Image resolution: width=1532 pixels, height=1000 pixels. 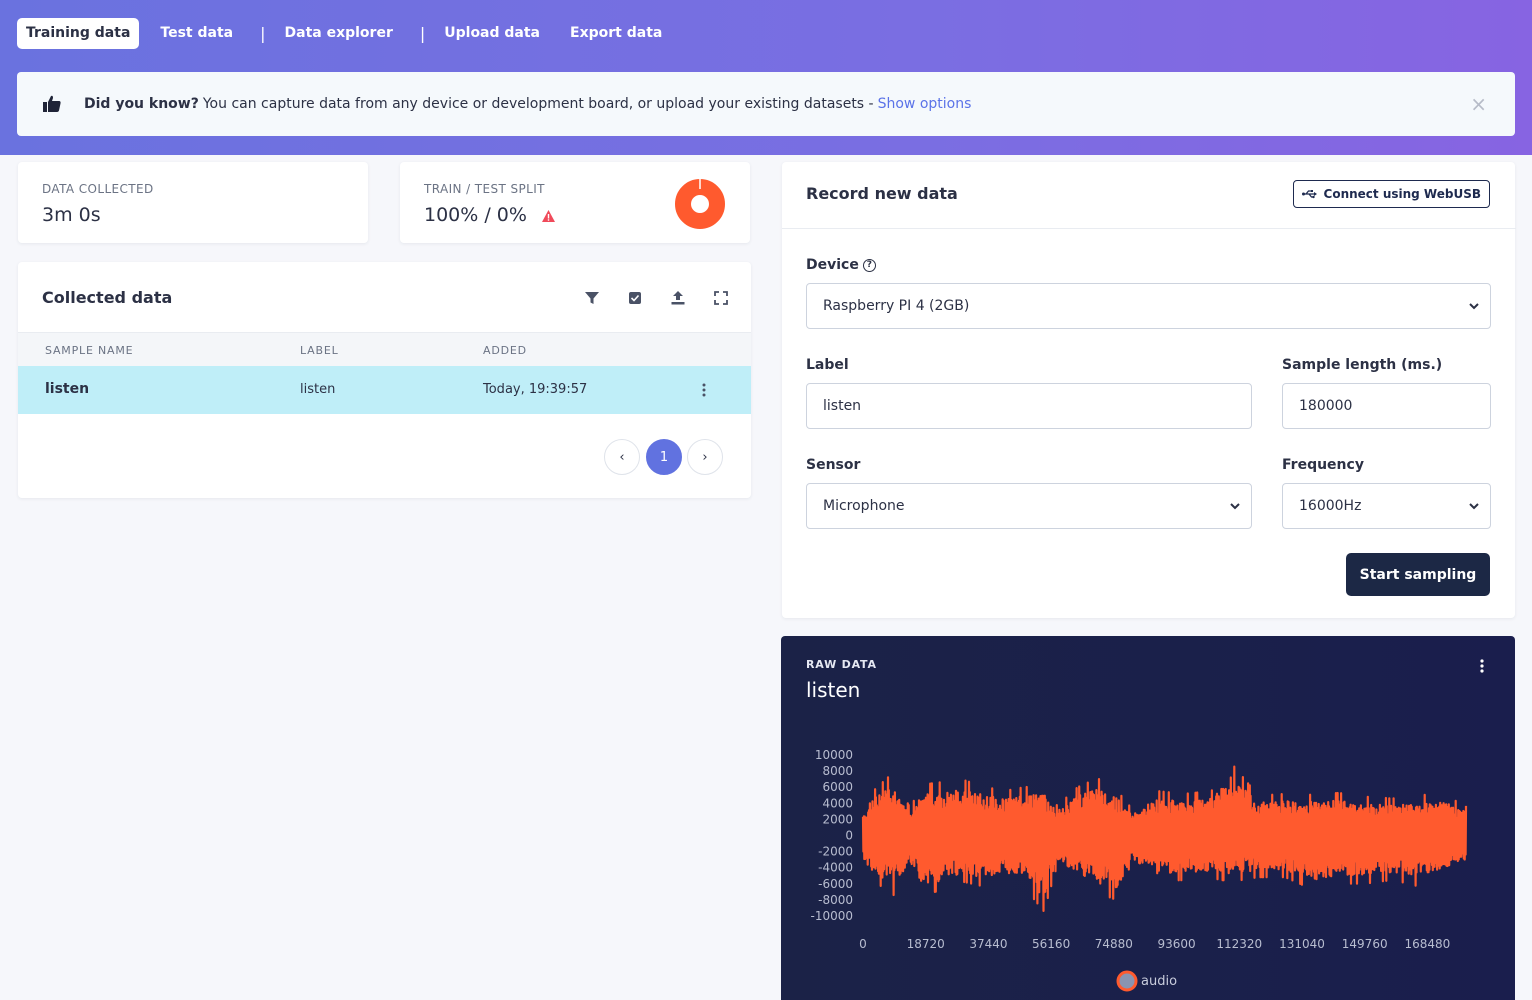 I want to click on split-donut-chart, so click(x=700, y=204).